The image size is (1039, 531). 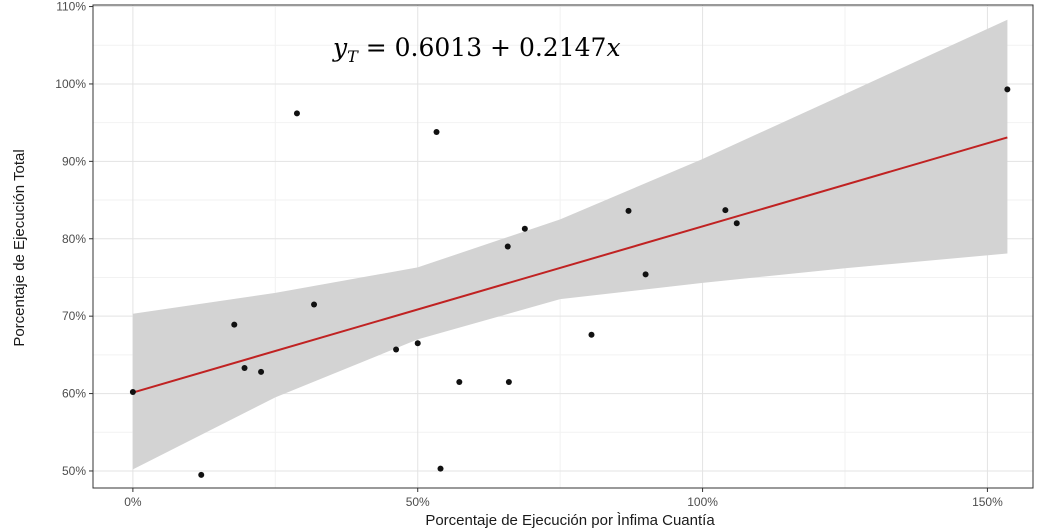 What do you see at coordinates (987, 502) in the screenshot?
I see `x-tick-label: 150%` at bounding box center [987, 502].